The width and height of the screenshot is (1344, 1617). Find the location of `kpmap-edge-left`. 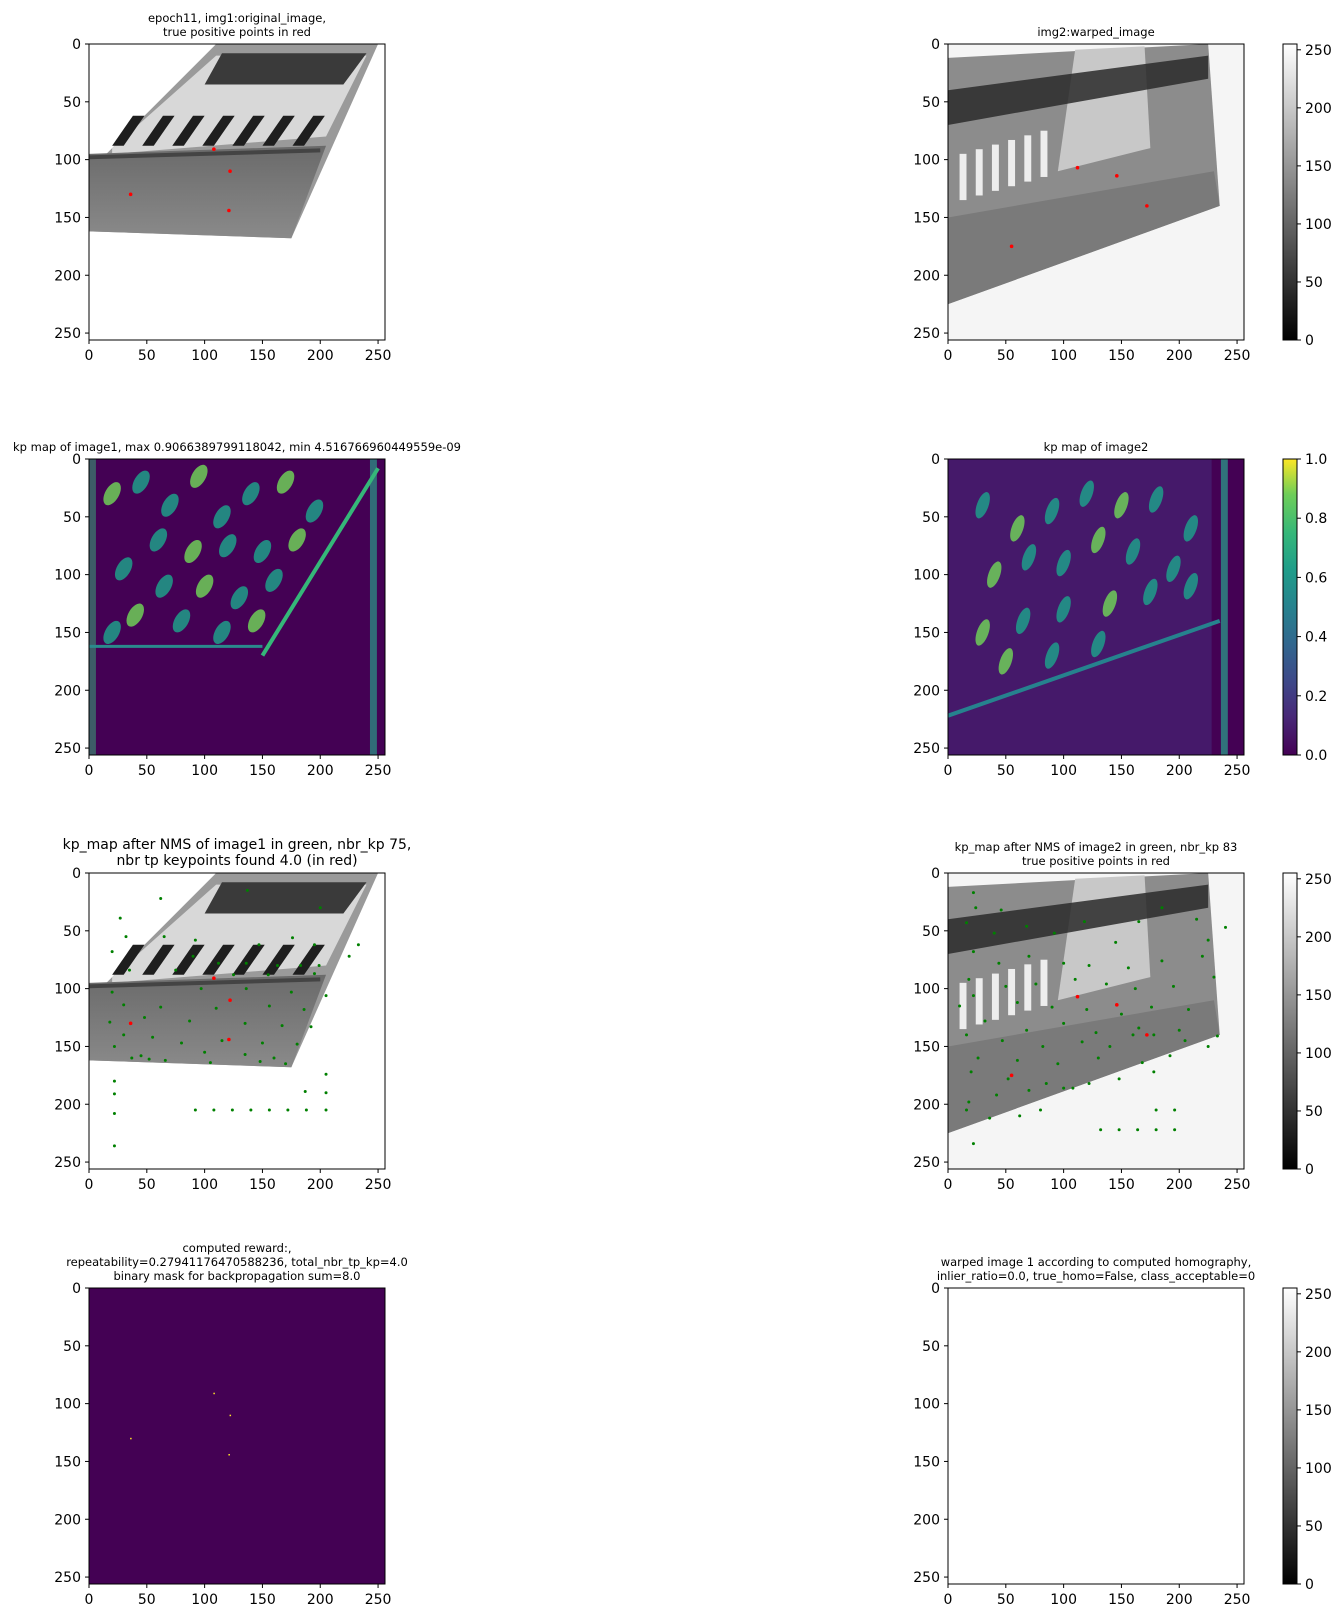

kpmap-edge-left is located at coordinates (92, 607).